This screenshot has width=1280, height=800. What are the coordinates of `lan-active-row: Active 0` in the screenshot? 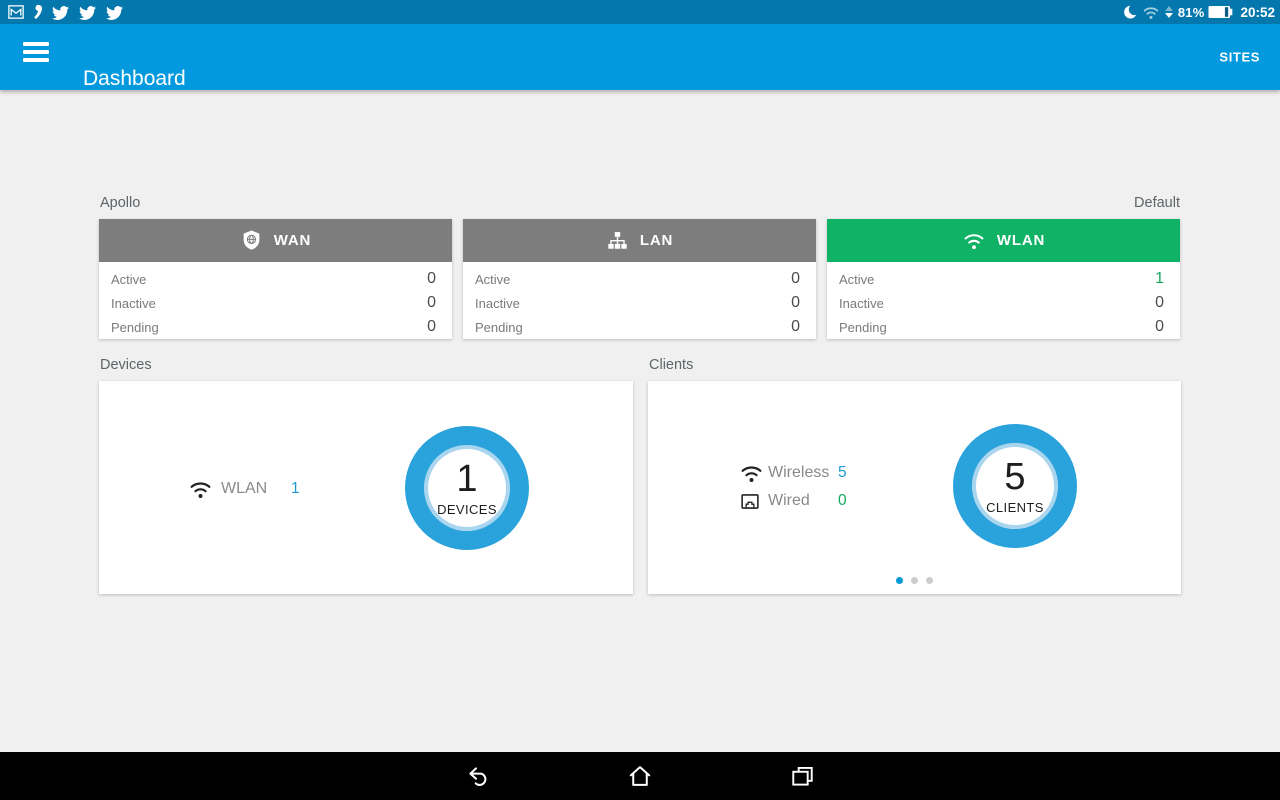 It's located at (637, 278).